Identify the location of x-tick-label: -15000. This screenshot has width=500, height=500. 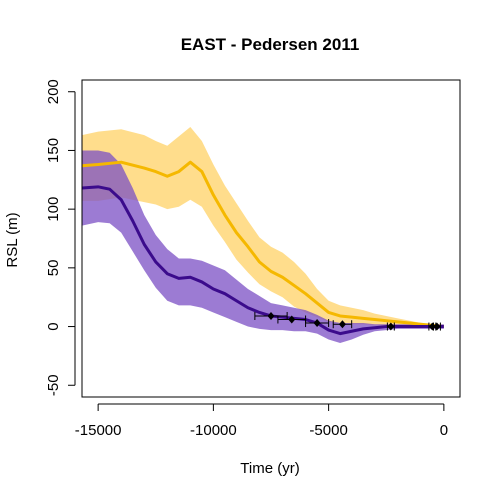
(98, 430).